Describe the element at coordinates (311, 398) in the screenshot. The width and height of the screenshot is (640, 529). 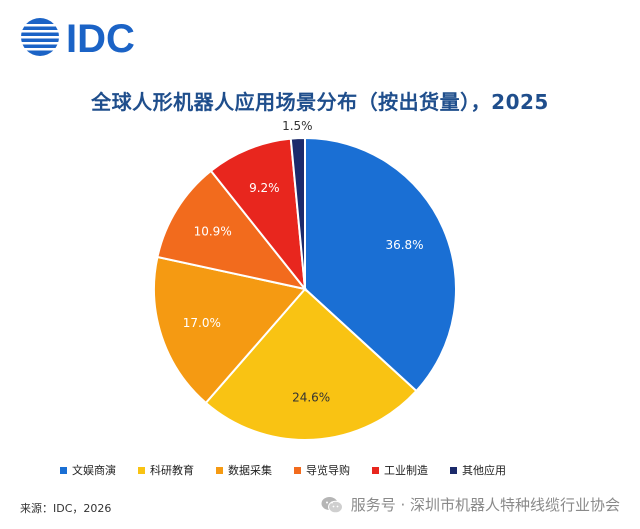
I see `slice-value-label: 24.6%` at that location.